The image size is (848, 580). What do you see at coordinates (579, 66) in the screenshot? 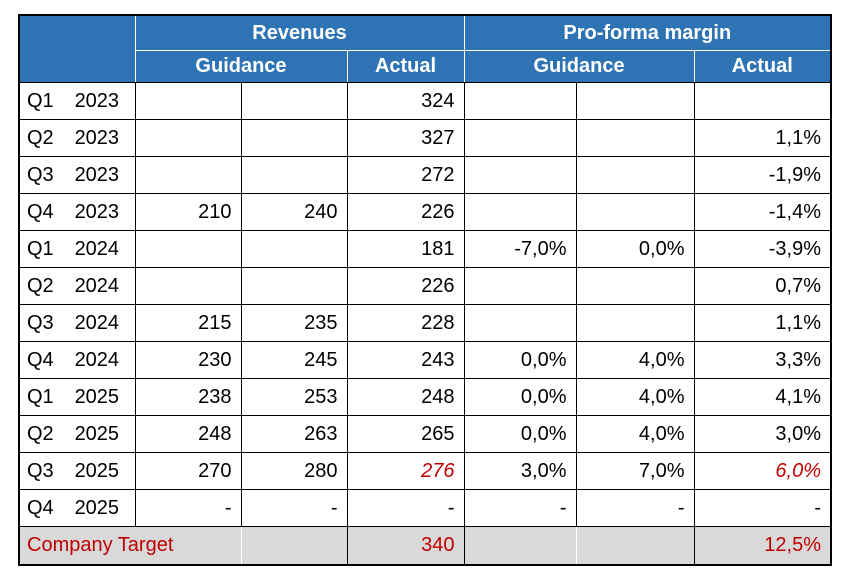
I see `margin-guidance-header: Guidance` at bounding box center [579, 66].